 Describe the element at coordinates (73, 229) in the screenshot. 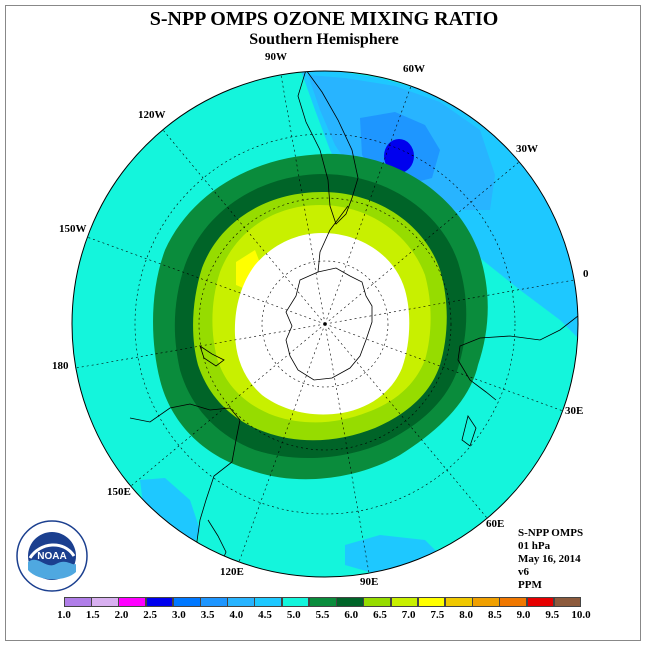

I see `lon-label-150w: 150W` at that location.